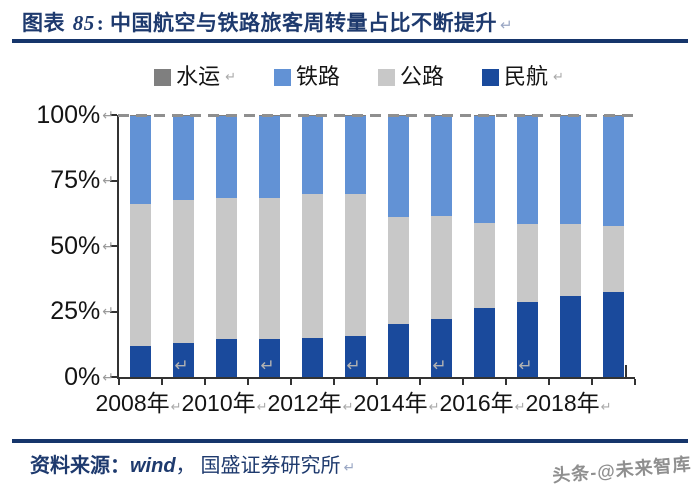  I want to click on y-axis-label: 25% ↵, so click(57, 312).